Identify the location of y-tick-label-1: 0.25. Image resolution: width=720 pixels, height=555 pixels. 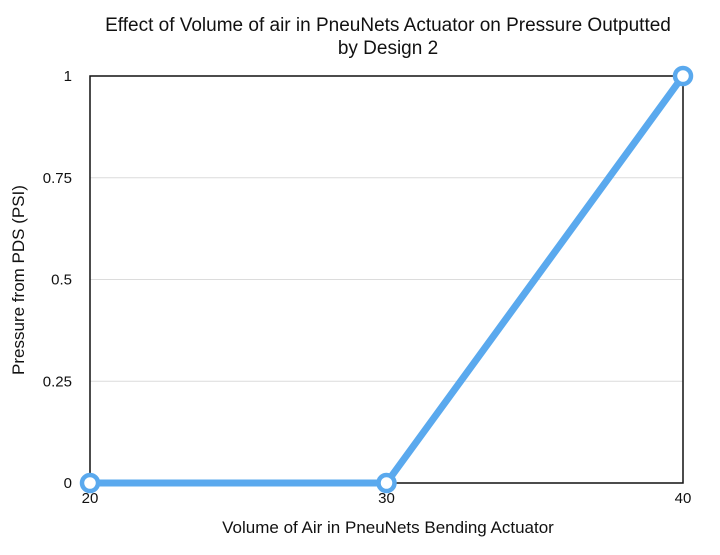
(57, 381).